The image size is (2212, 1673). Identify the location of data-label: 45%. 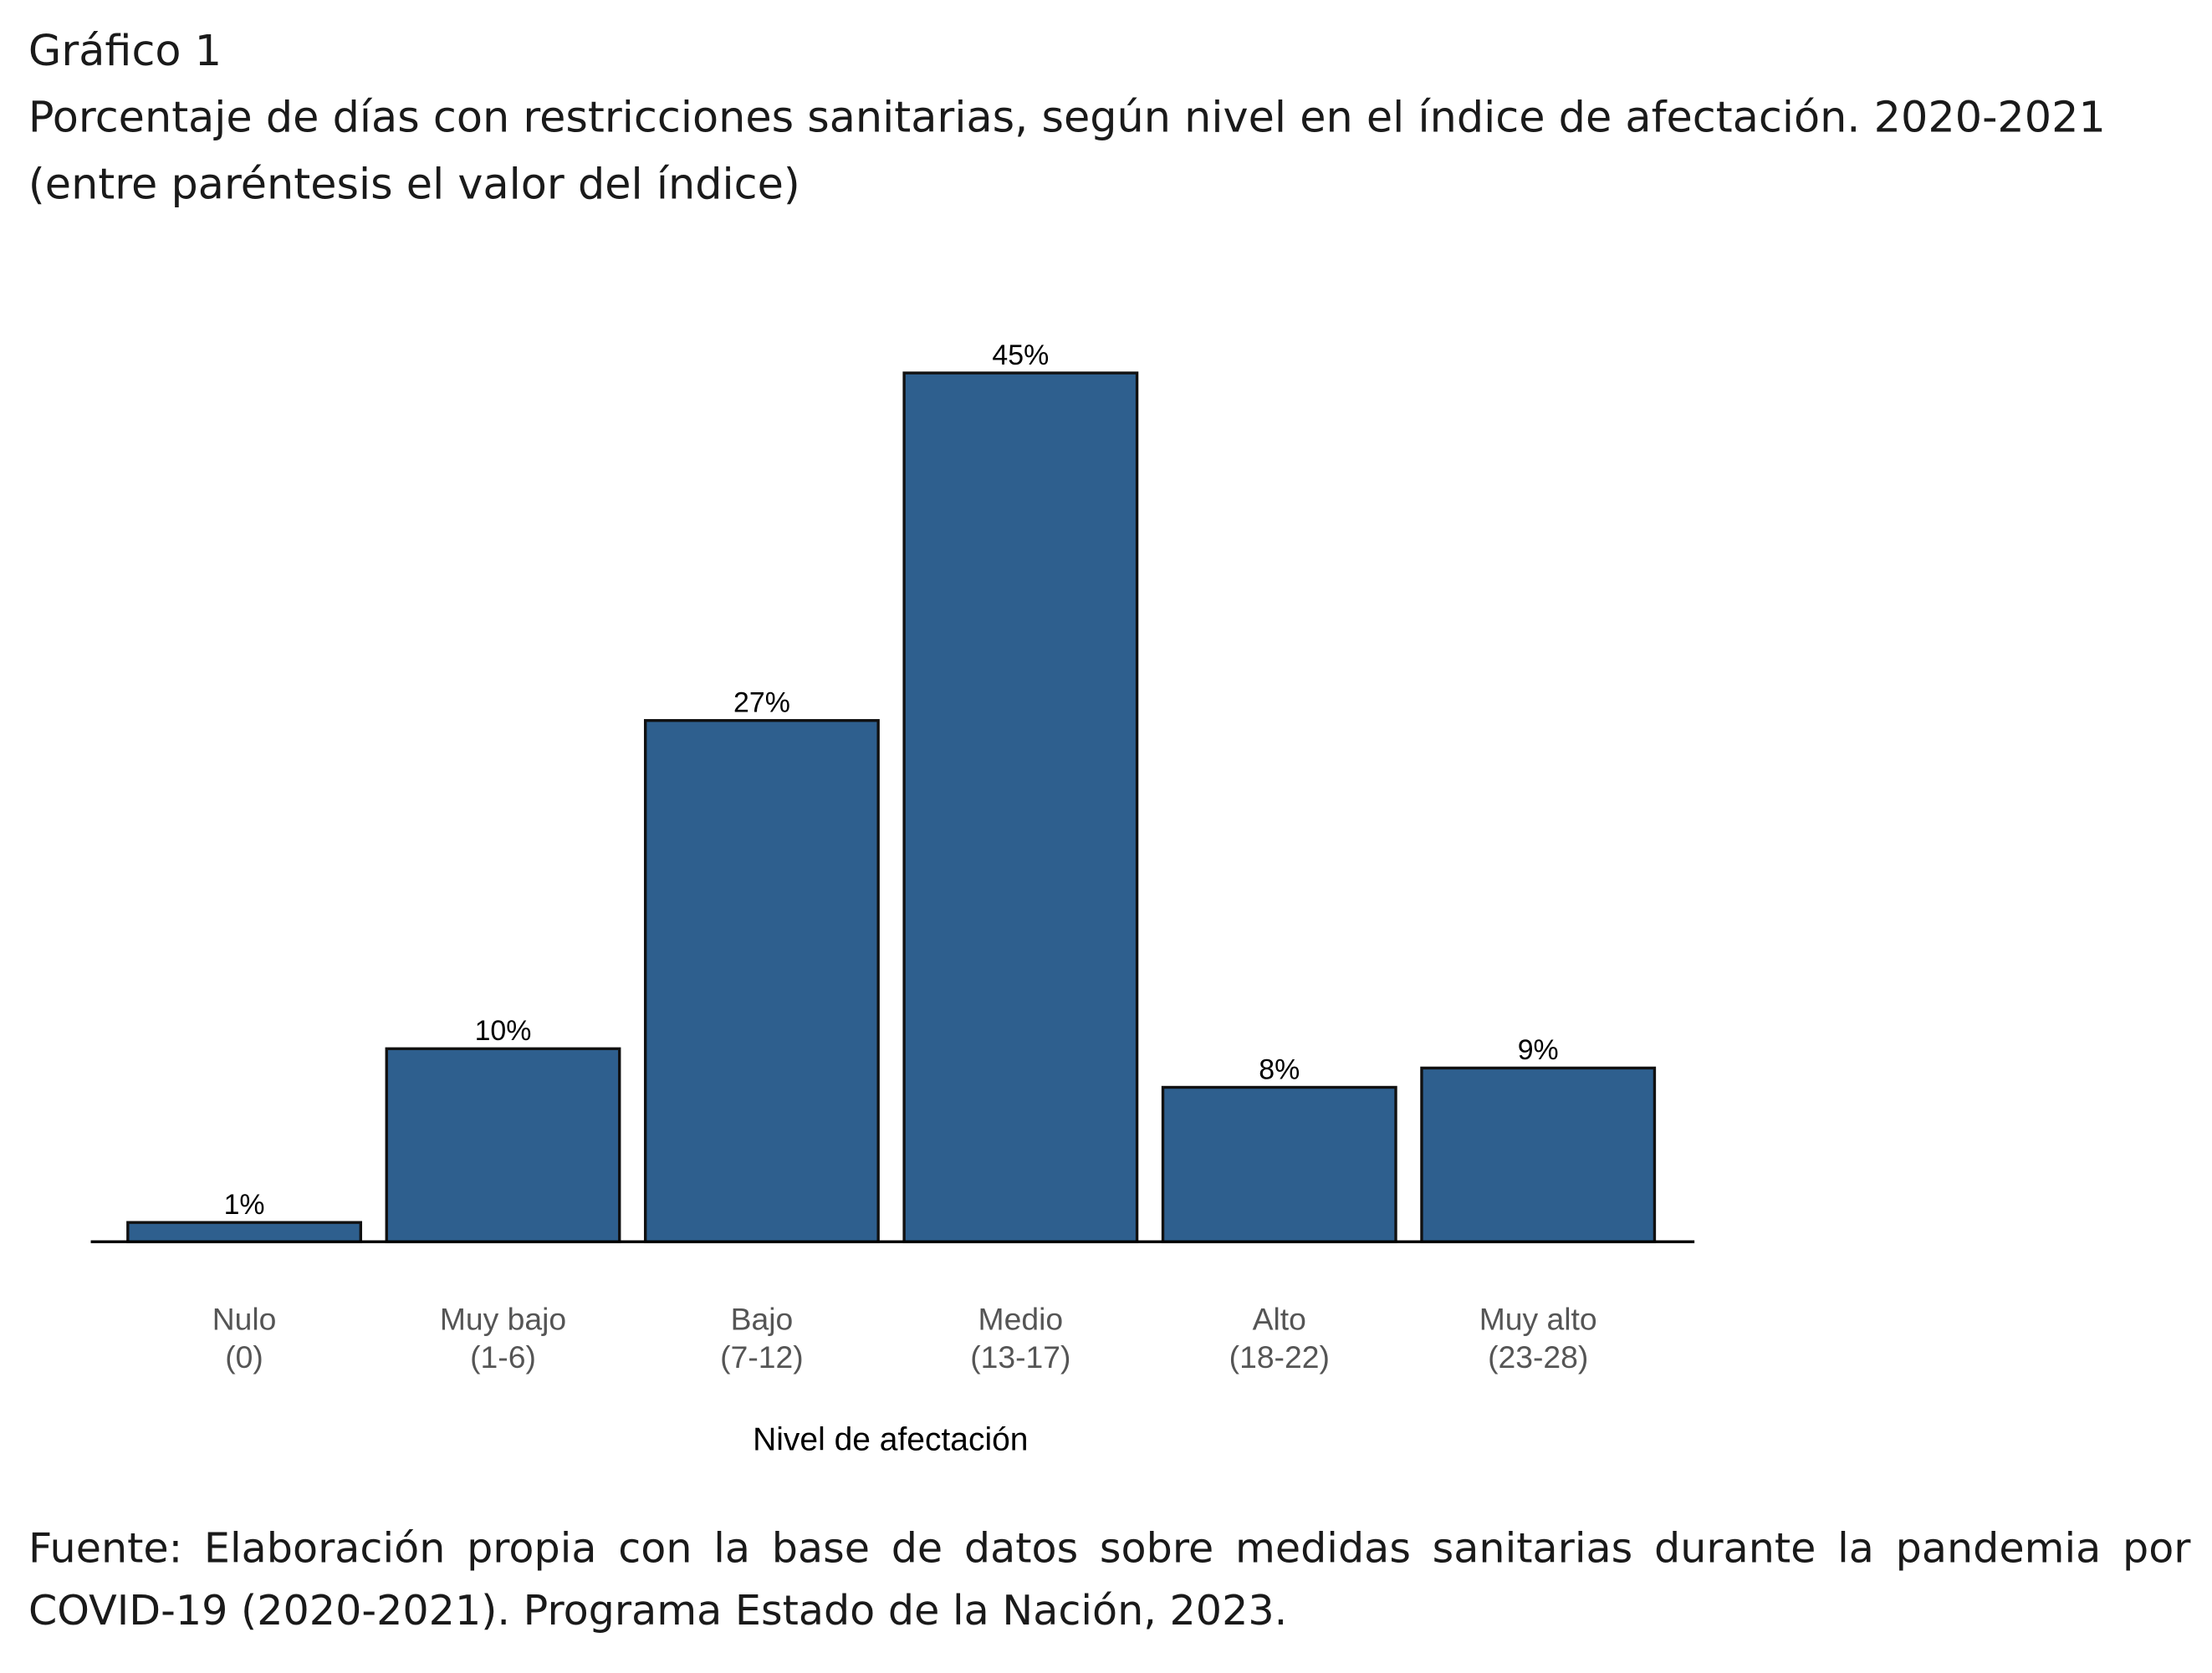
(1021, 355).